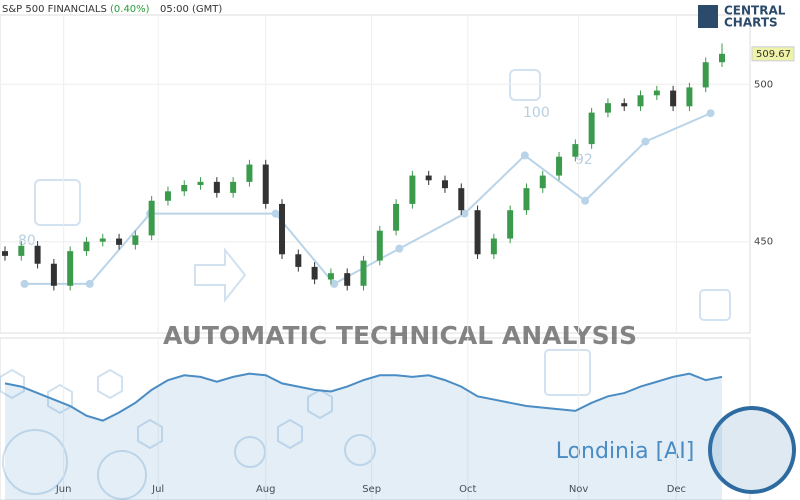 Image resolution: width=800 pixels, height=500 pixels. What do you see at coordinates (708, 16) in the screenshot?
I see `logo-icon` at bounding box center [708, 16].